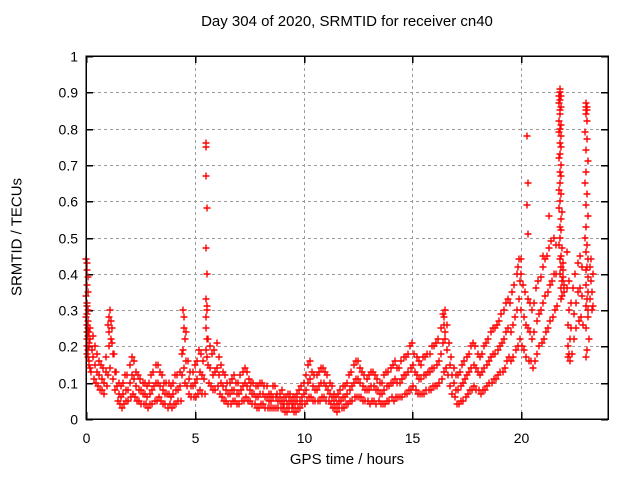 This screenshot has width=640, height=480. Describe the element at coordinates (196, 438) in the screenshot. I see `svg-text: 5` at that location.